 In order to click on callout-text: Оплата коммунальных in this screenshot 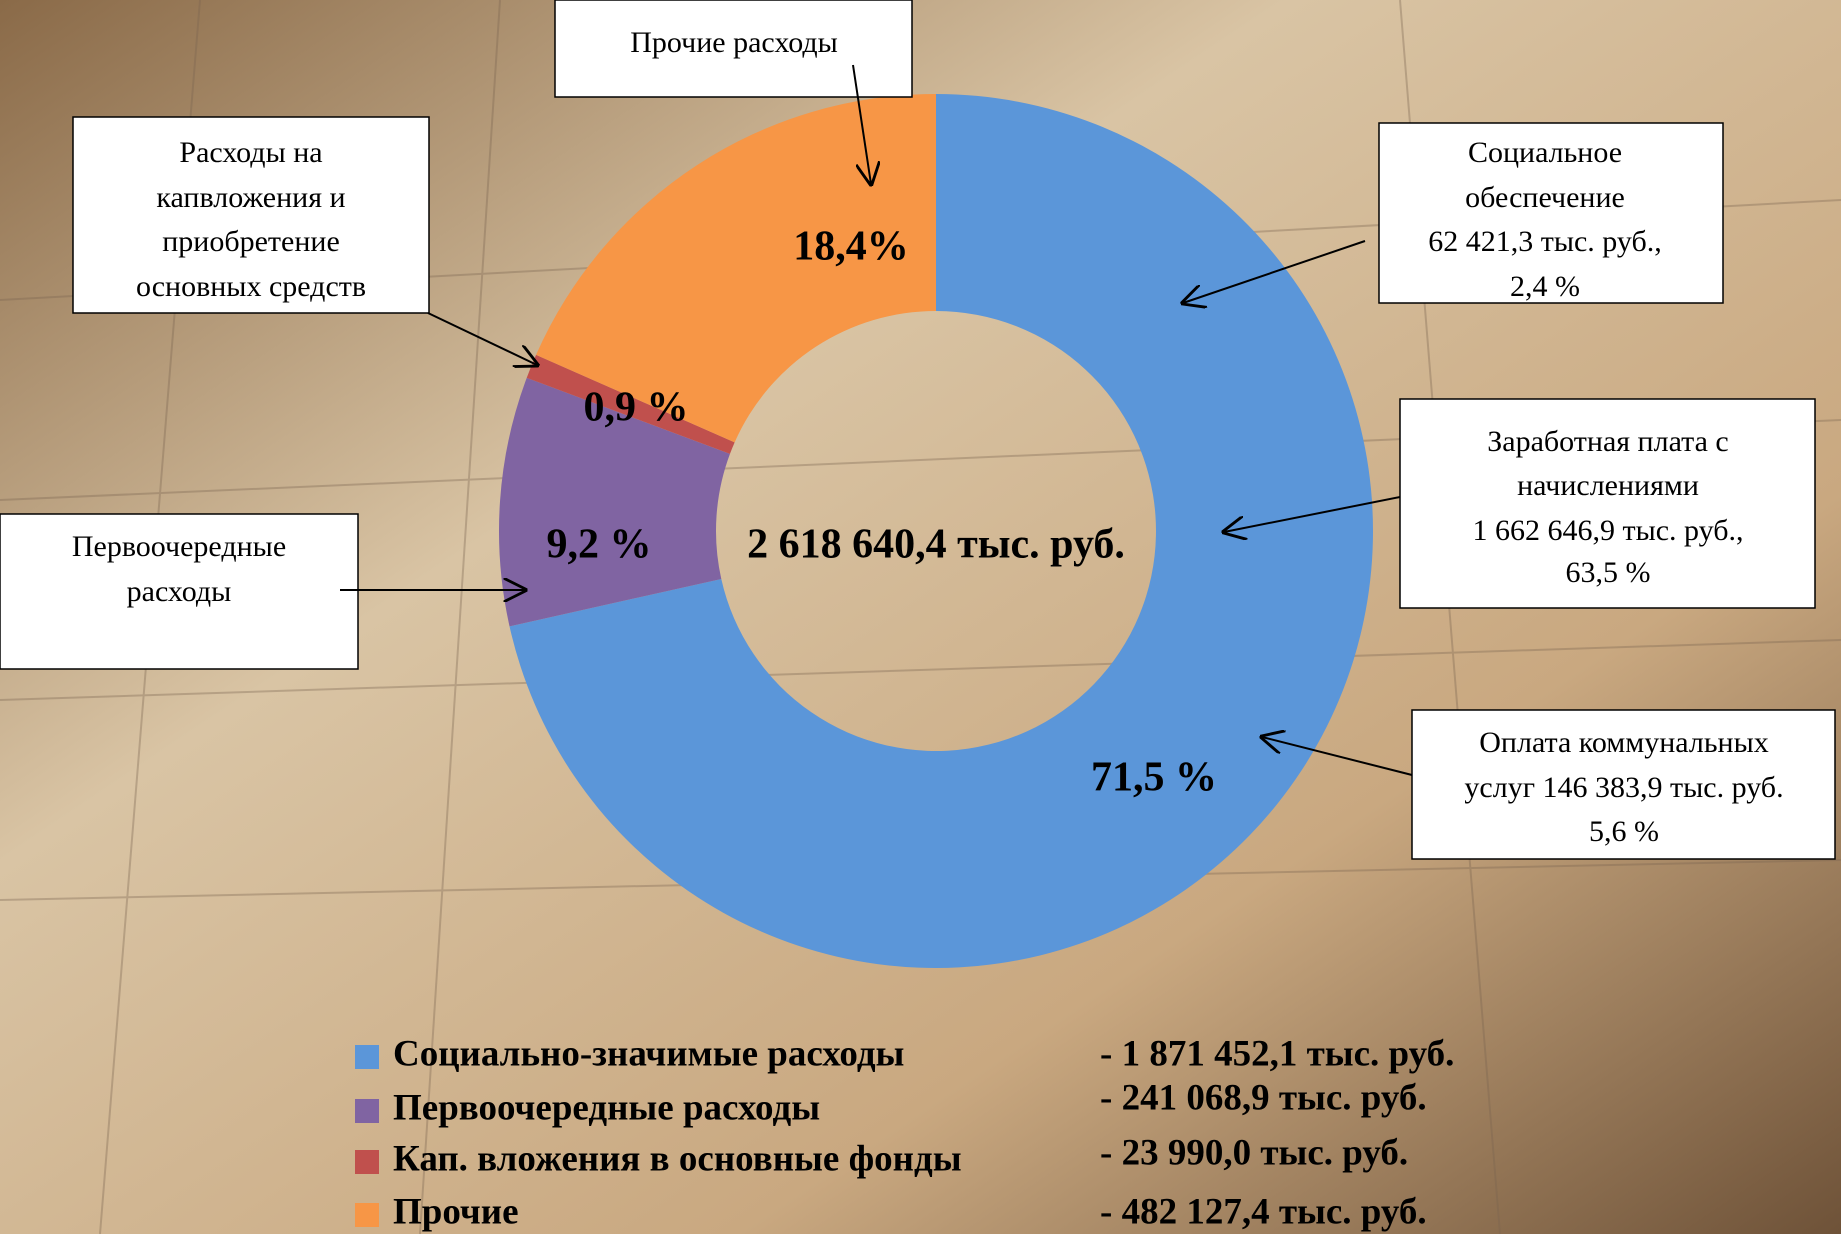, I will do `click(1623, 742)`.